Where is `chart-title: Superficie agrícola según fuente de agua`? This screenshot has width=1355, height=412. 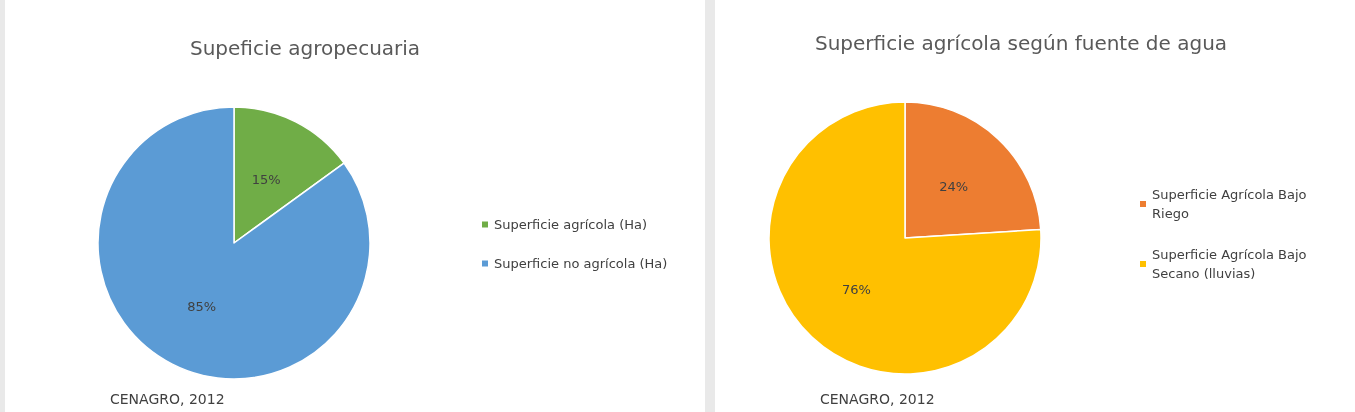
chart-title: Superficie agrícola según fuente de agua is located at coordinates (1021, 43).